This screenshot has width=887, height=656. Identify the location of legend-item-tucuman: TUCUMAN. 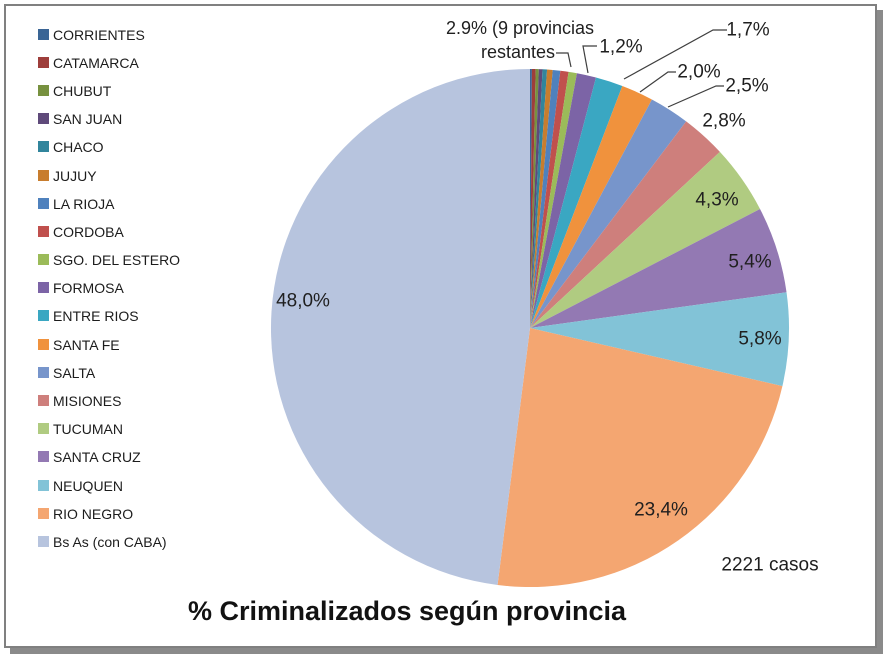
(109, 429).